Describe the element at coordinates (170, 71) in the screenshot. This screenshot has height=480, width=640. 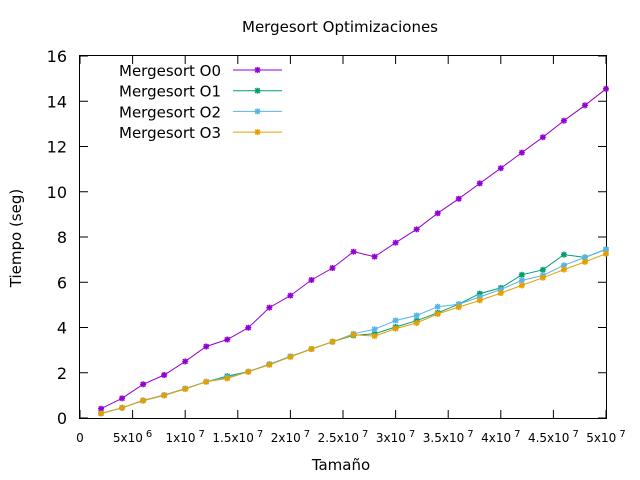
I see `legend-label: Mergesort O0` at that location.